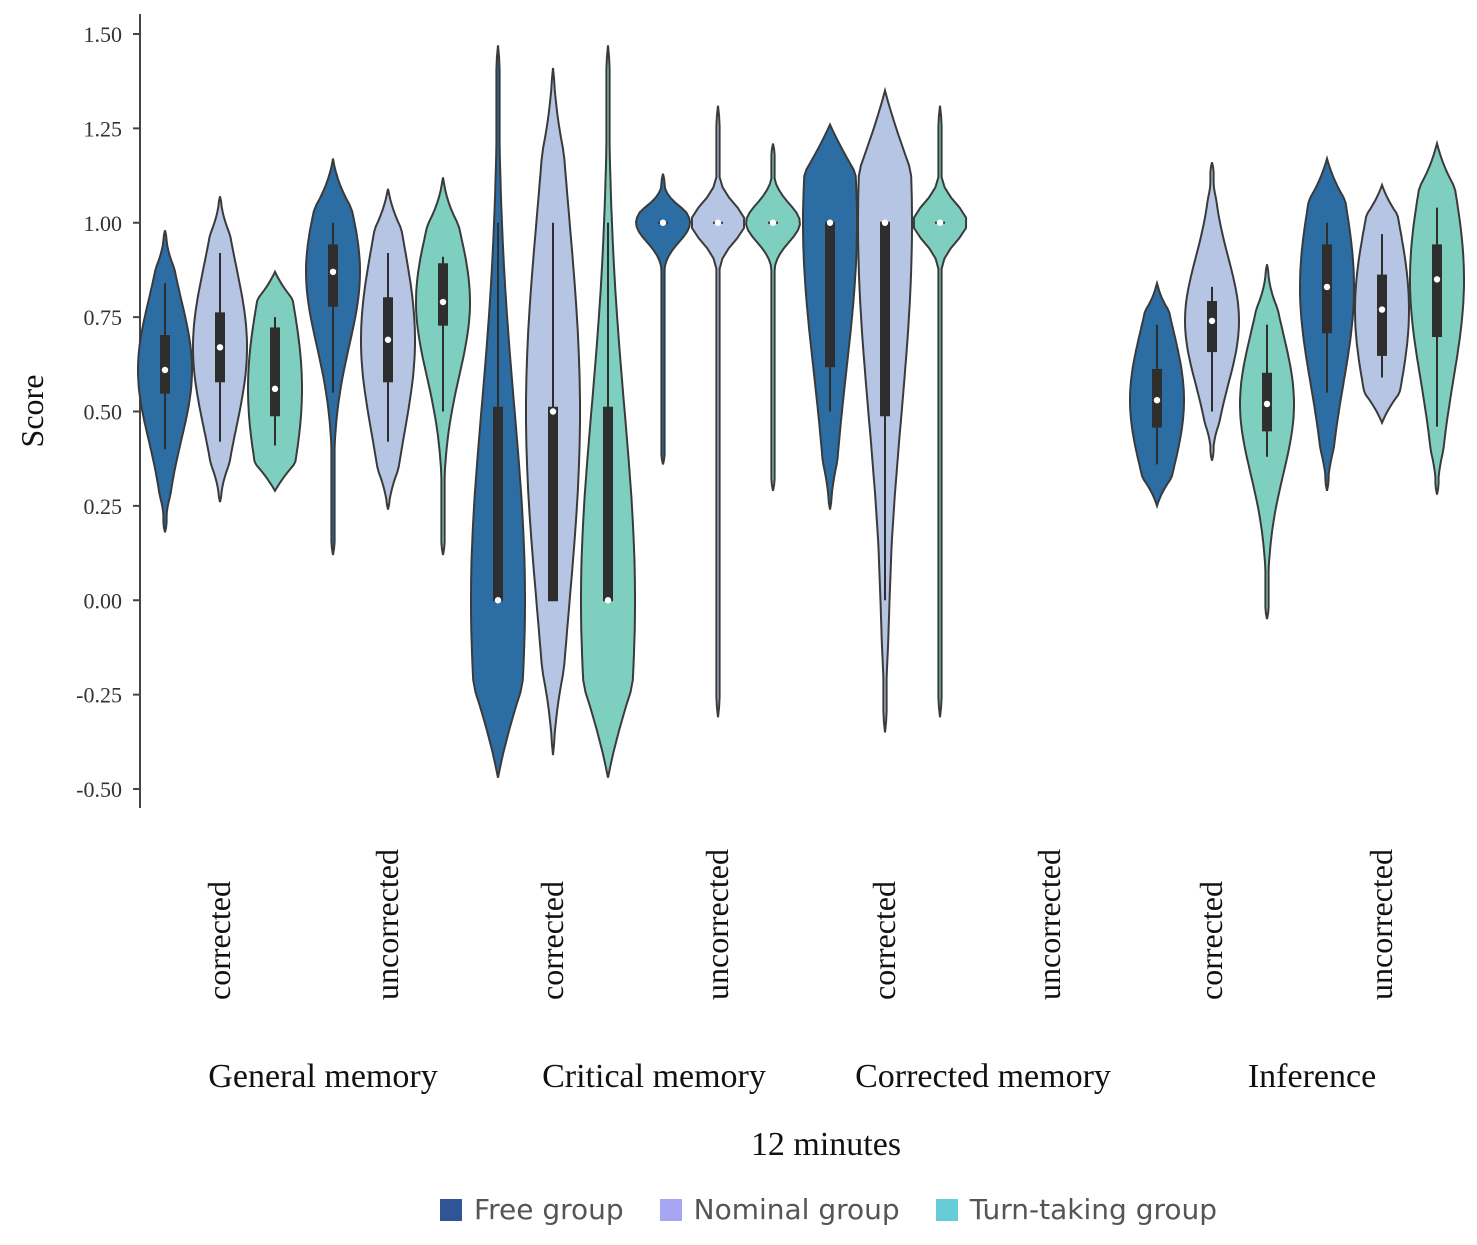  I want to click on group-label: Inference, so click(1312, 1076).